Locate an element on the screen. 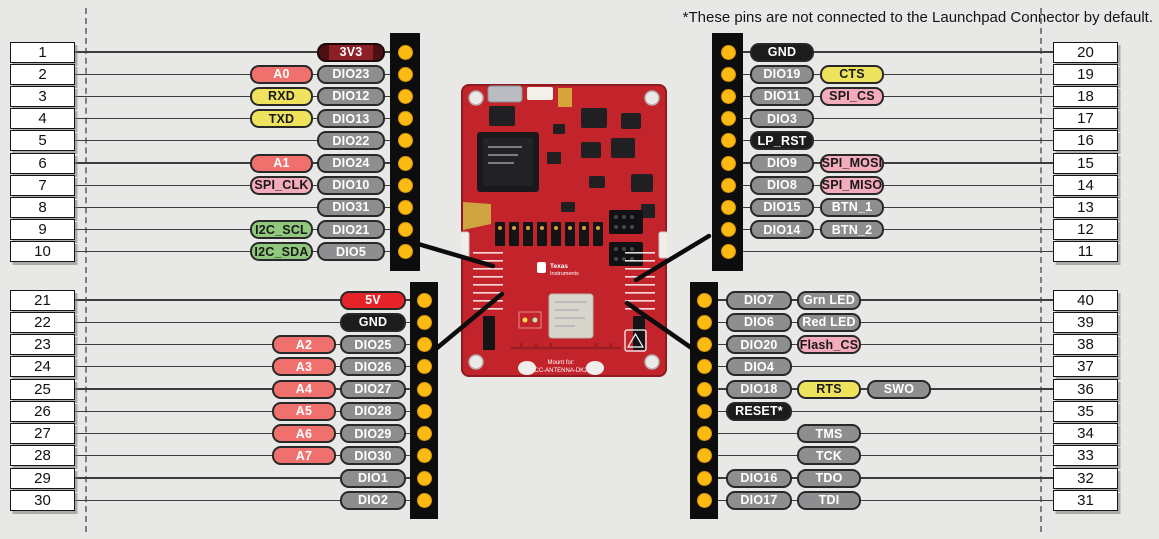 The width and height of the screenshot is (1159, 539). pin-number-box: 25 is located at coordinates (42, 389).